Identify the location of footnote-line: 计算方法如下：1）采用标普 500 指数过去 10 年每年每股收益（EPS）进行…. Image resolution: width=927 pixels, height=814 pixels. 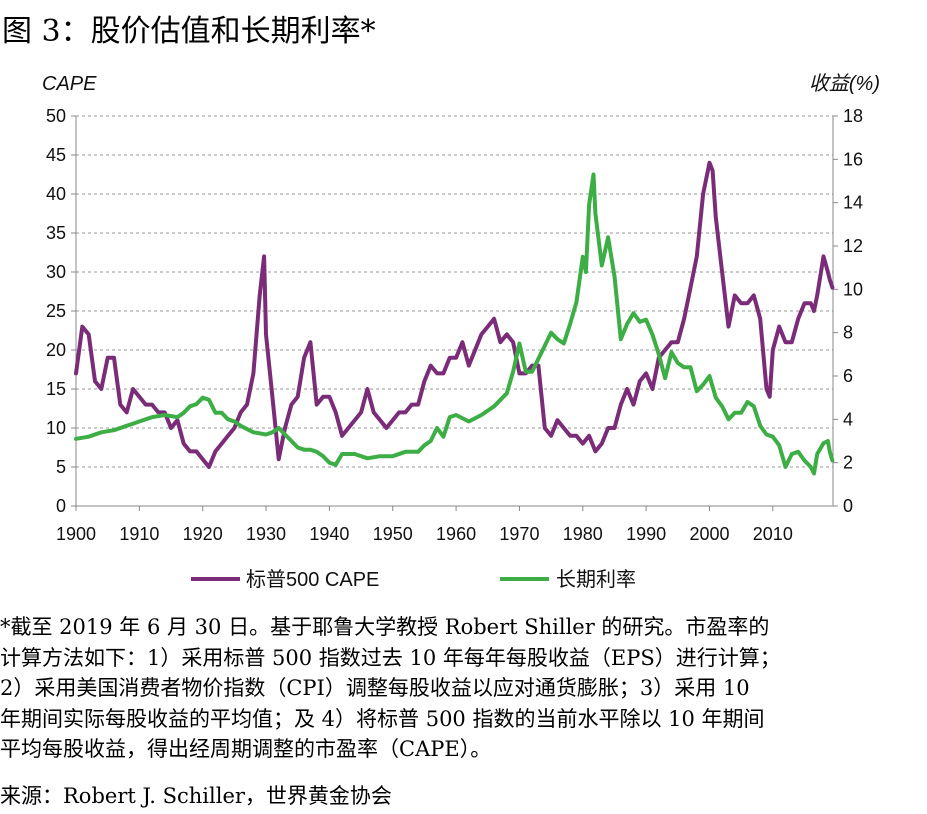
(390, 657).